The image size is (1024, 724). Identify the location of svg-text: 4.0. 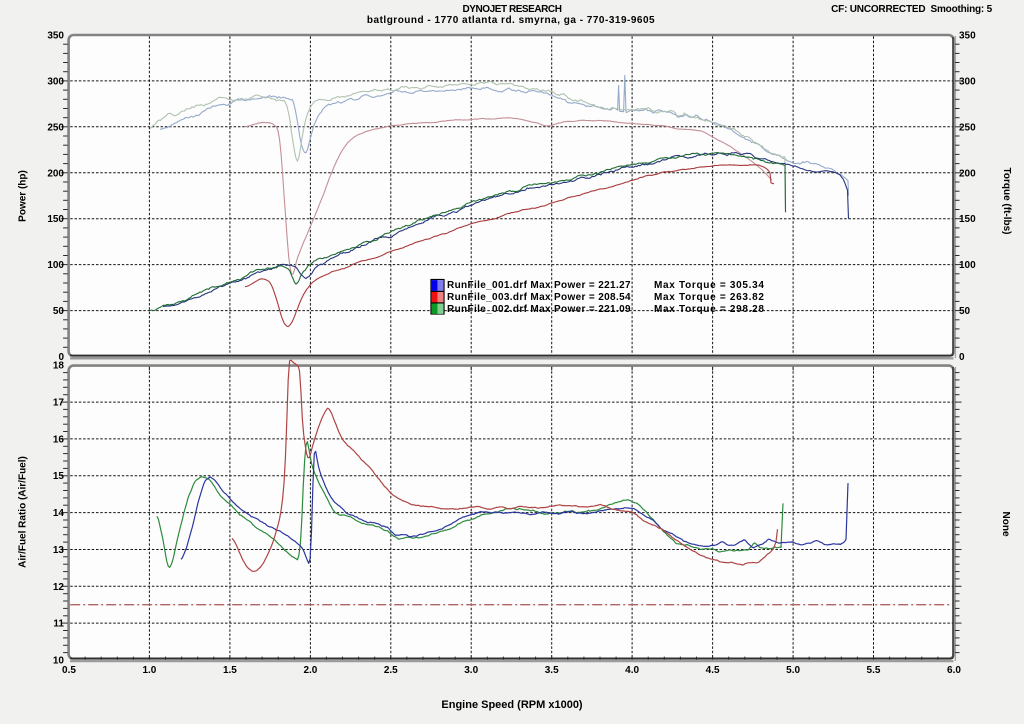
(632, 670).